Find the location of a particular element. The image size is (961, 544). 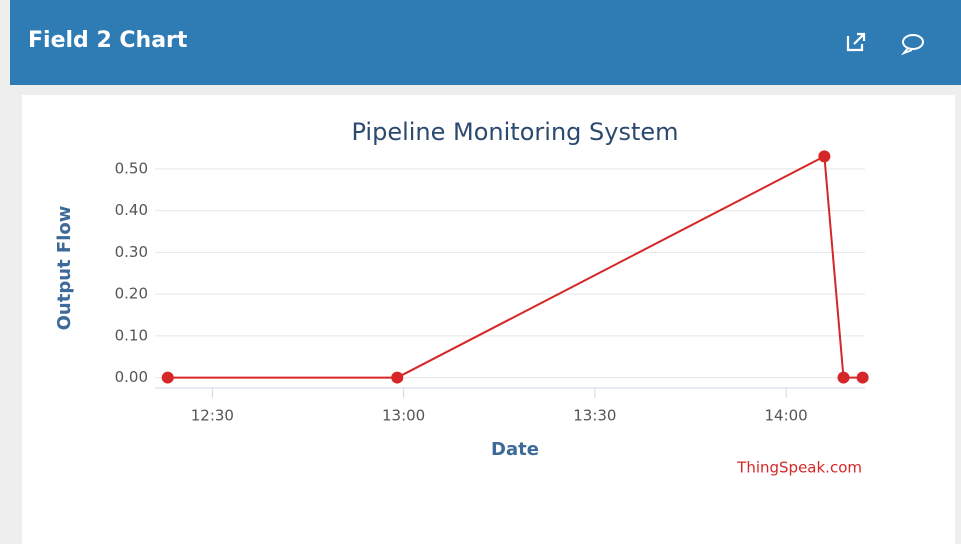

y-tick-label: 0.20 is located at coordinates (131, 294).